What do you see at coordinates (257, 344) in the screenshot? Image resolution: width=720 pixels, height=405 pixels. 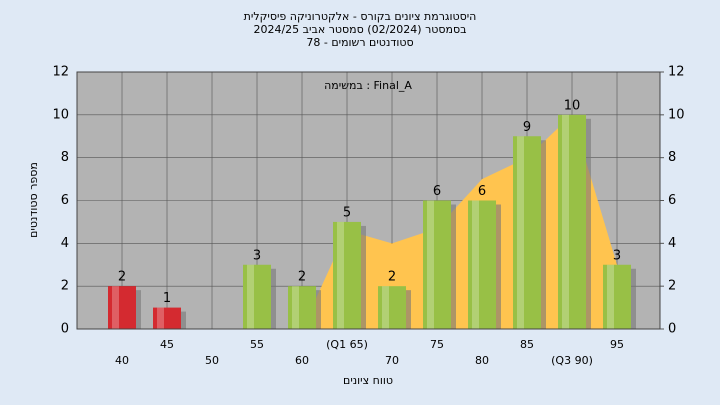 I see `x-tick-label: 55` at bounding box center [257, 344].